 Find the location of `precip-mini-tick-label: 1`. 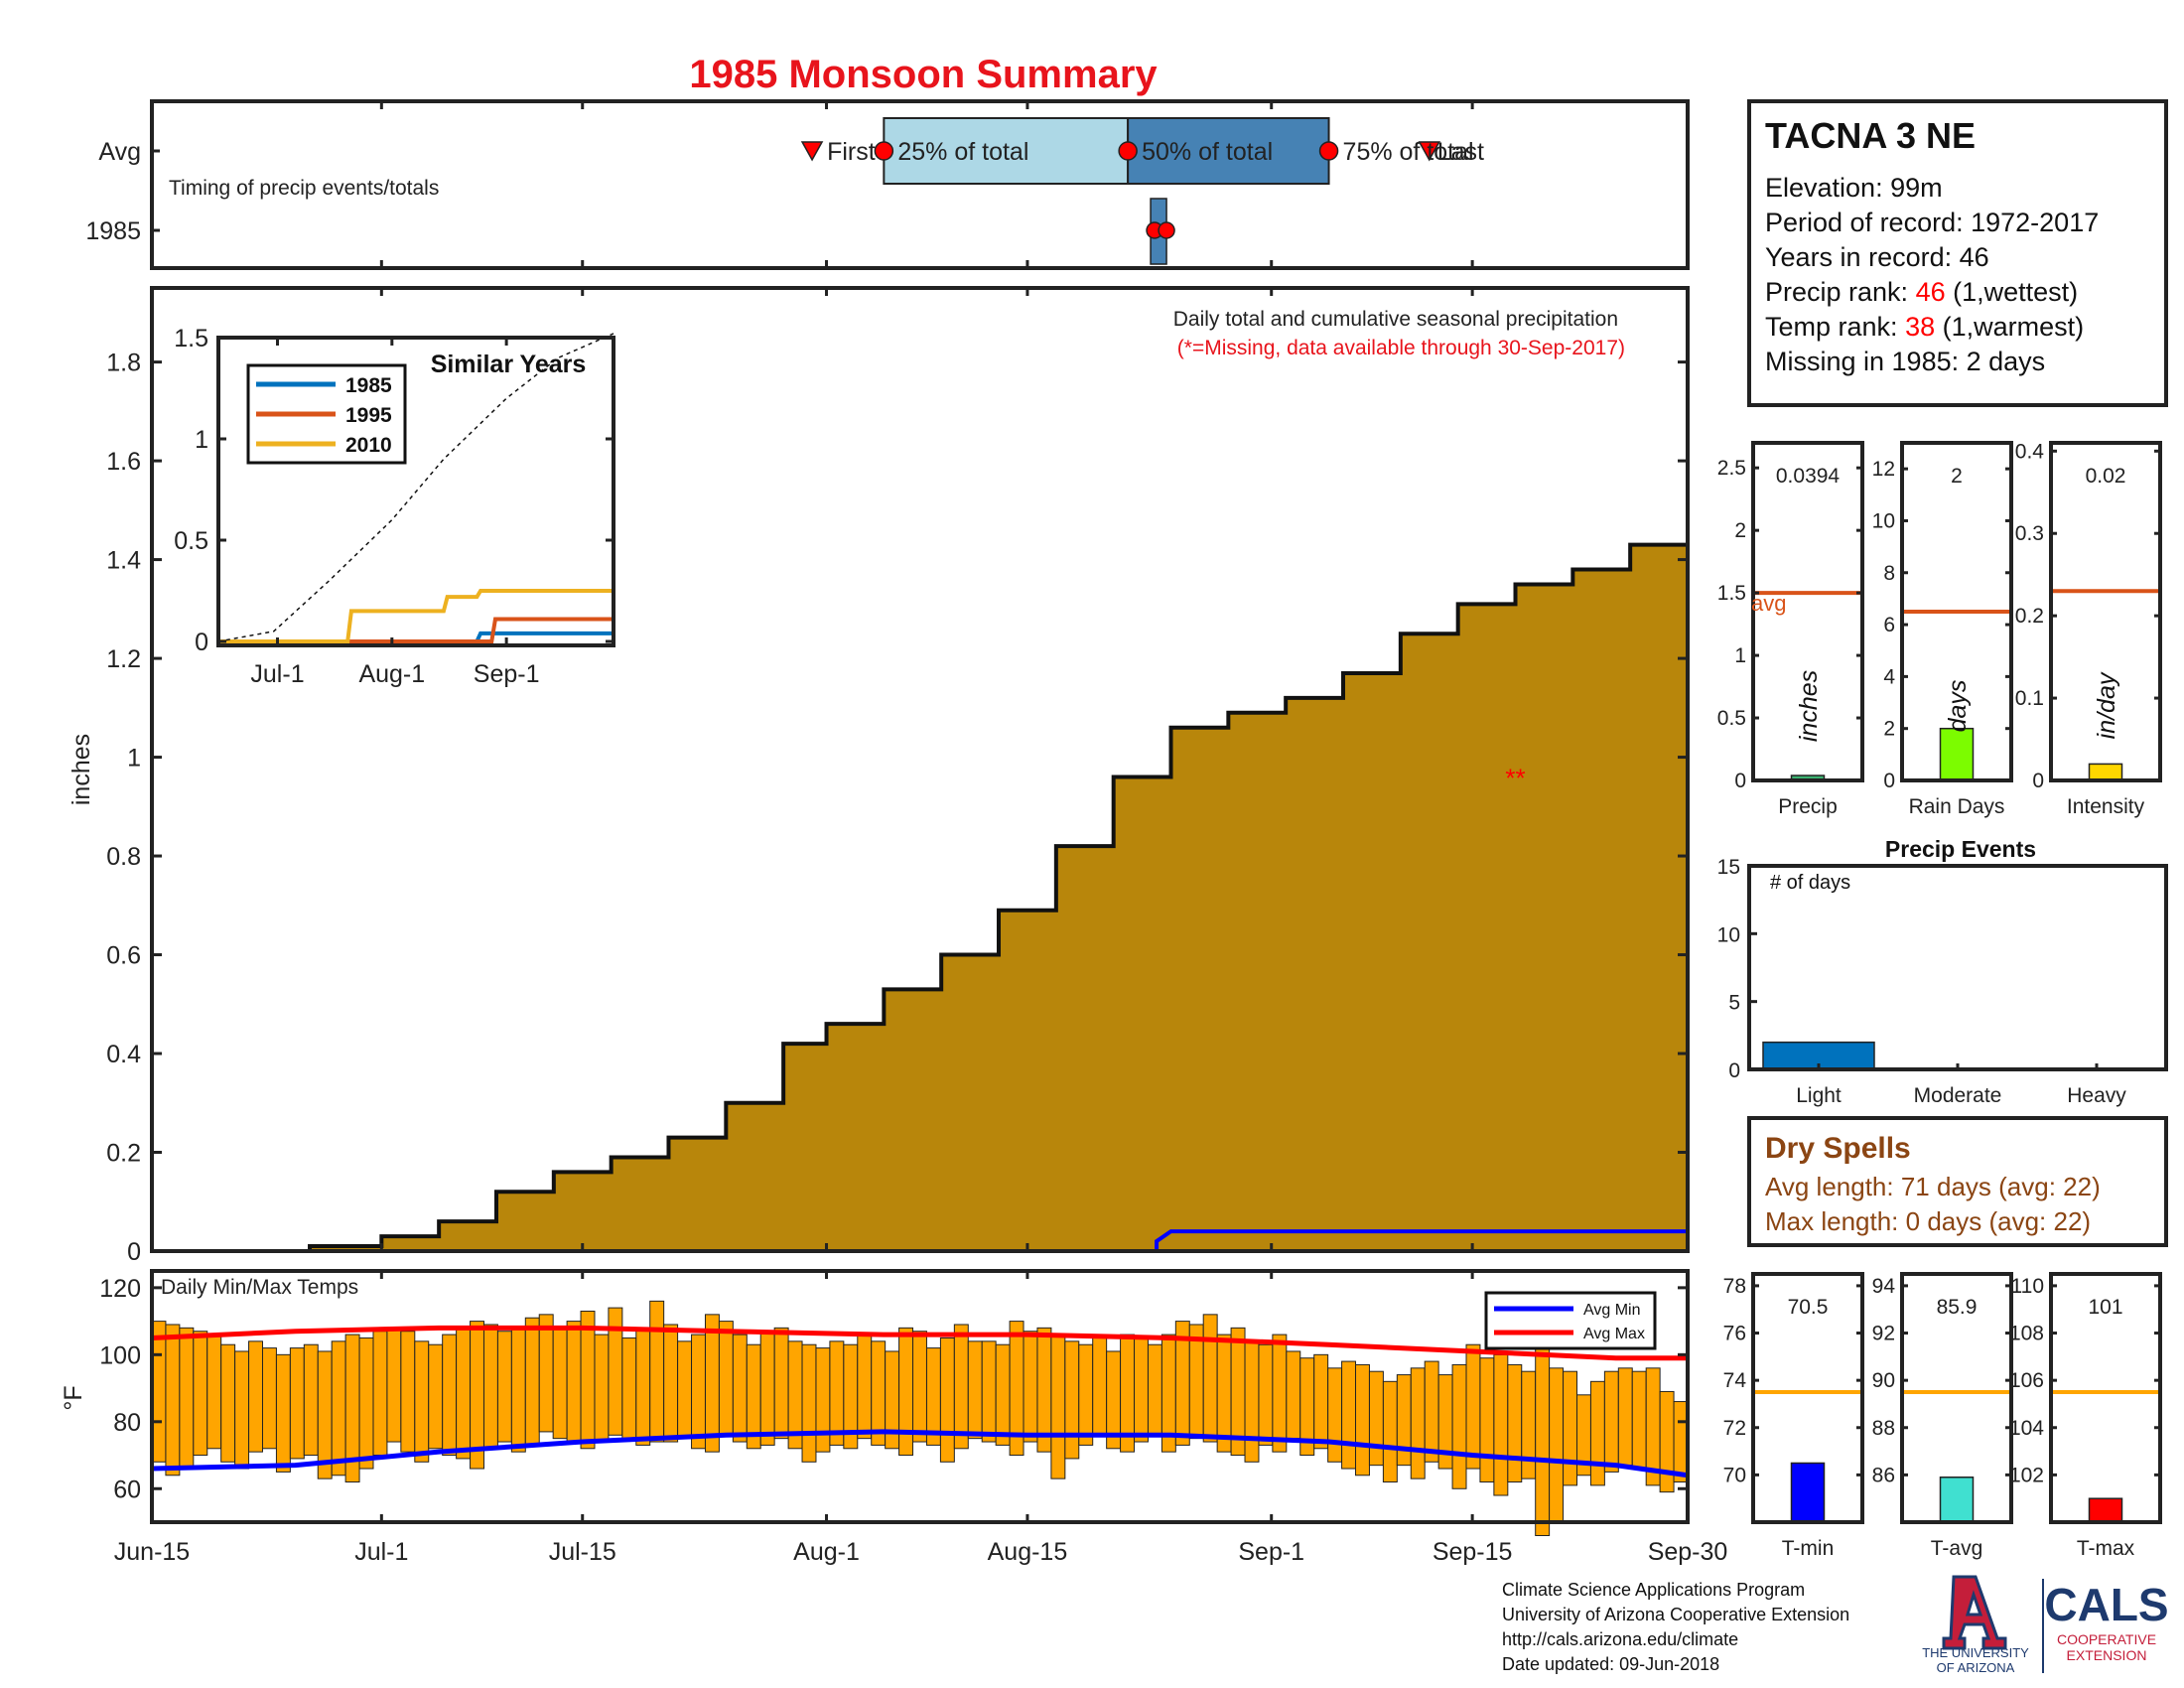

precip-mini-tick-label: 1 is located at coordinates (1740, 655).